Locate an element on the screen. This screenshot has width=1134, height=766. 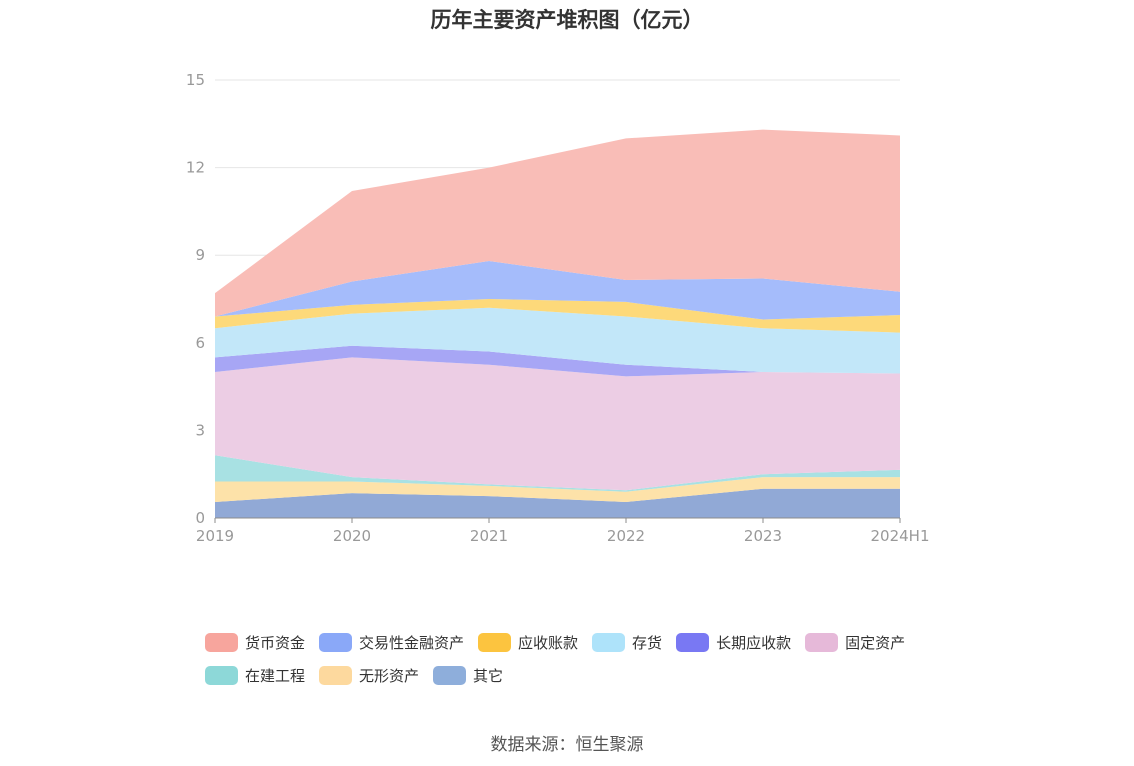
legend-item: 货币资金 is located at coordinates (255, 642).